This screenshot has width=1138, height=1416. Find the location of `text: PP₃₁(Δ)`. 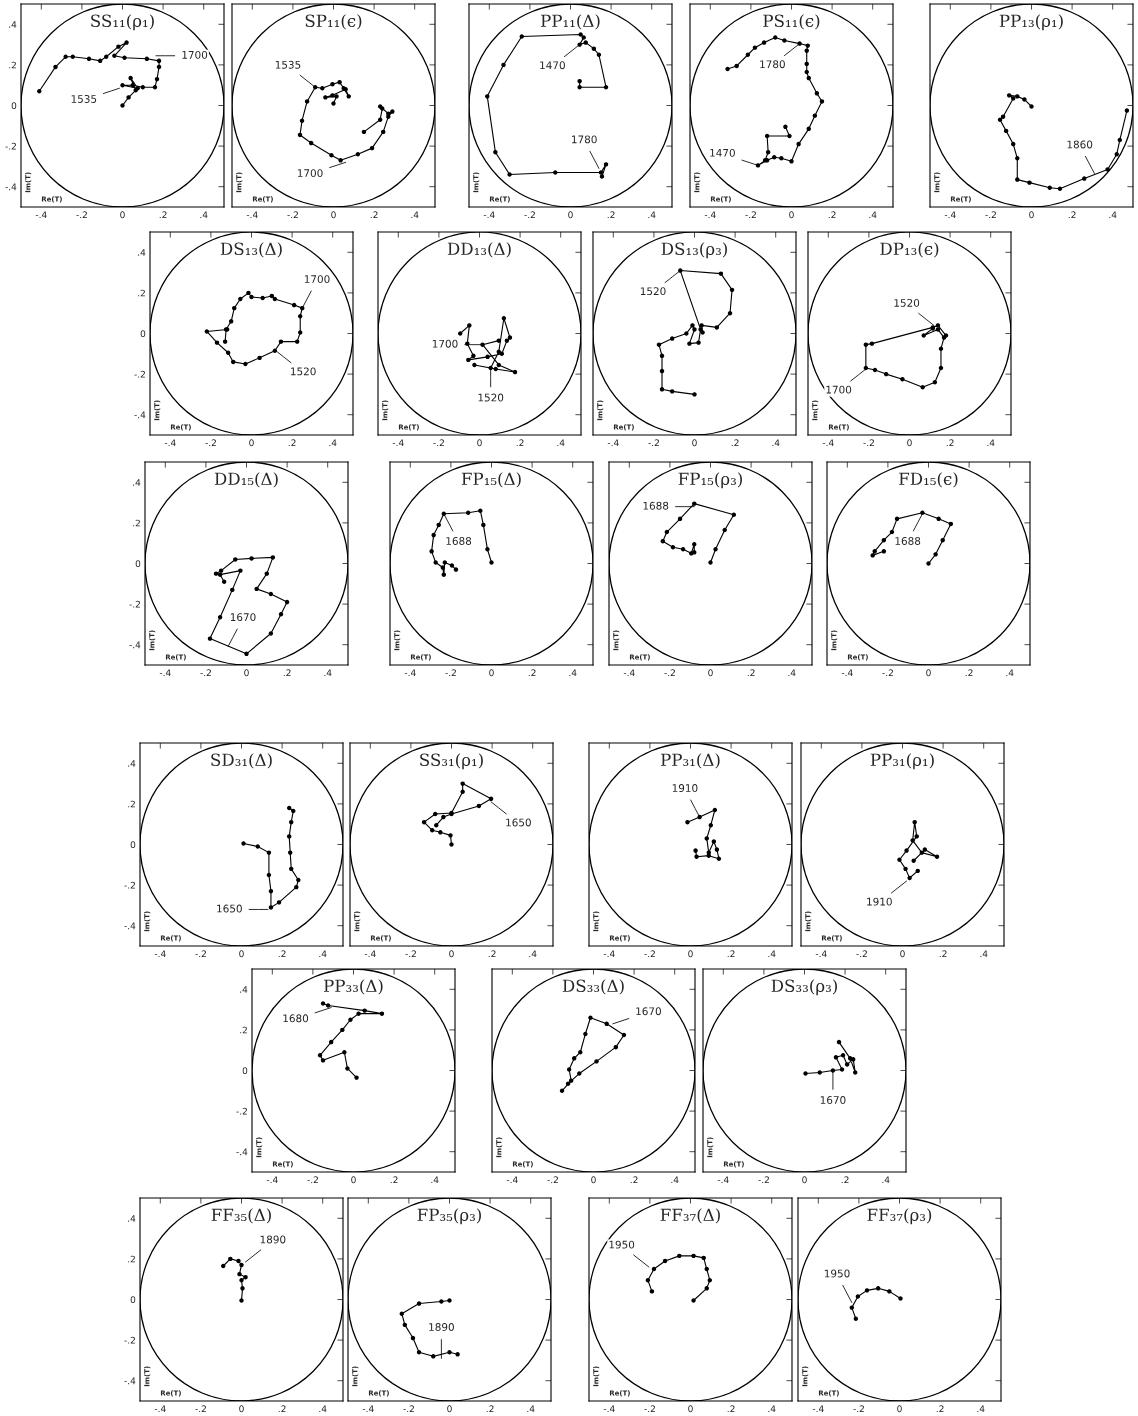

text: PP₃₁(Δ) is located at coordinates (690, 761).